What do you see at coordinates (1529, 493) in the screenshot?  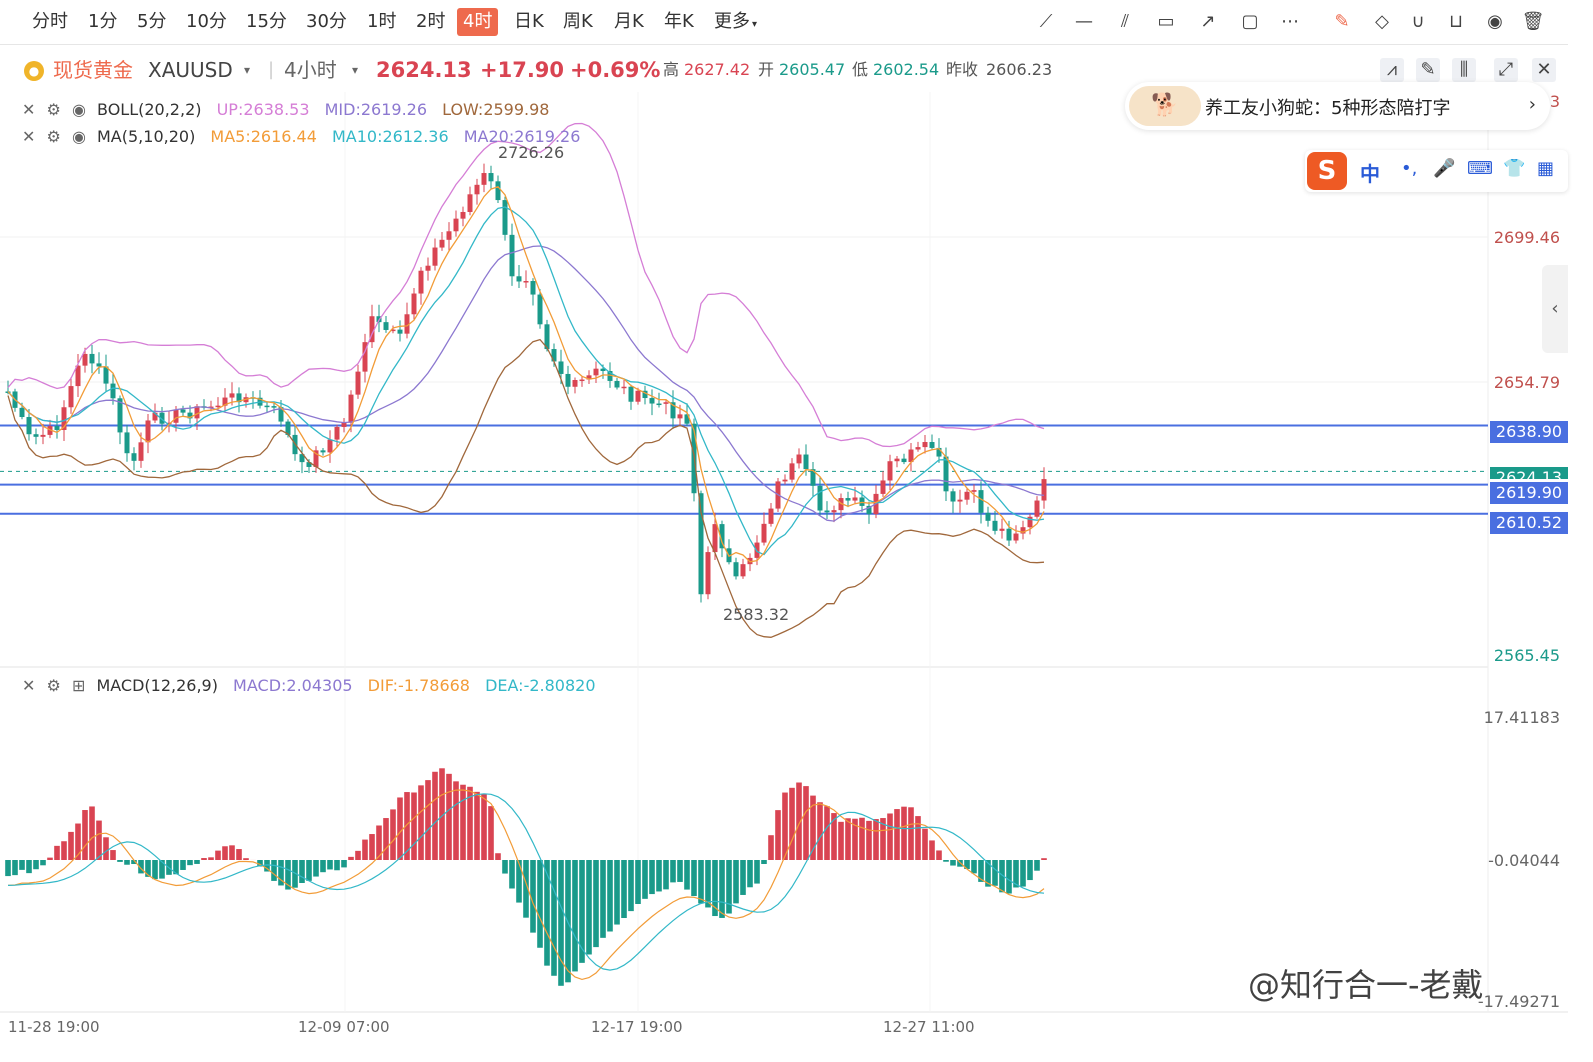 I see `hline-tag: 2619.90` at bounding box center [1529, 493].